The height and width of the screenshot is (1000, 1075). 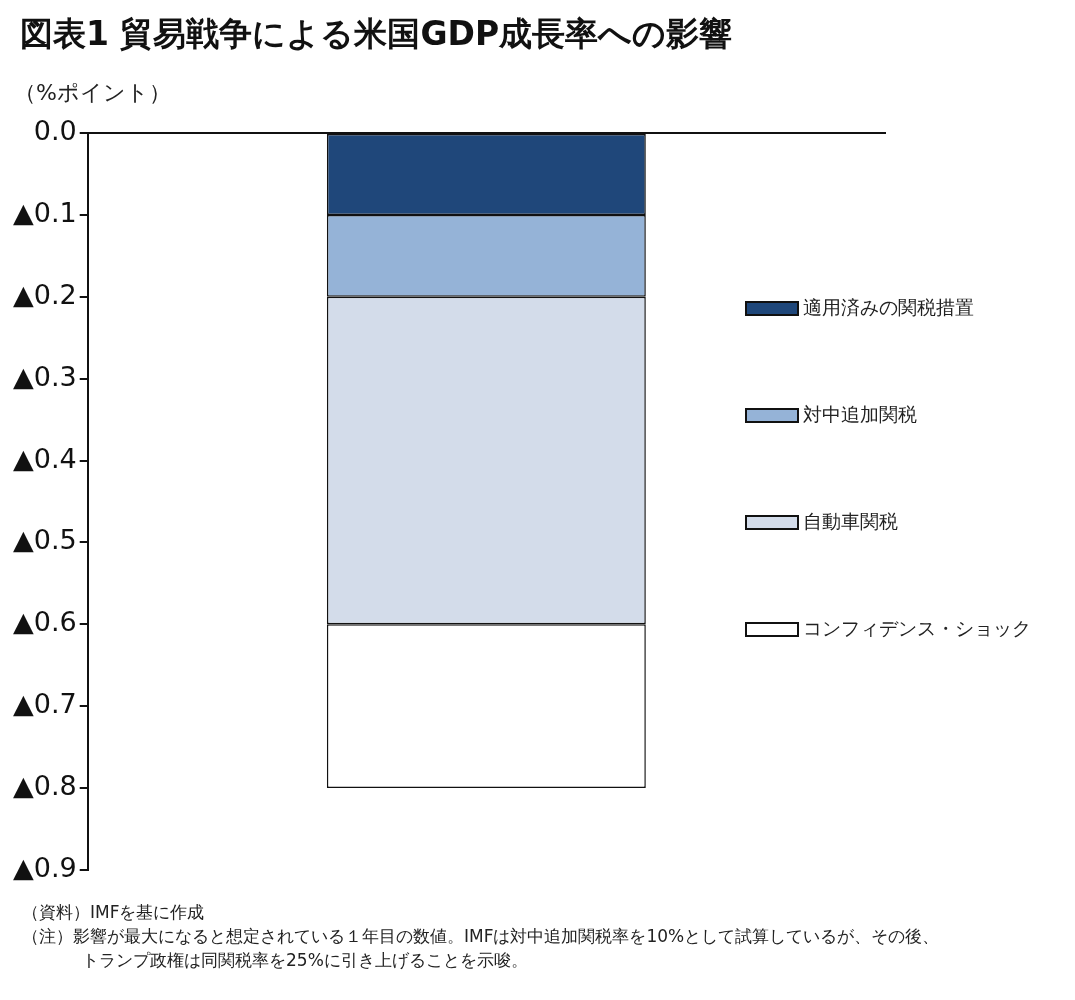 I want to click on y-tick-label: ▲0.1, so click(x=45, y=212).